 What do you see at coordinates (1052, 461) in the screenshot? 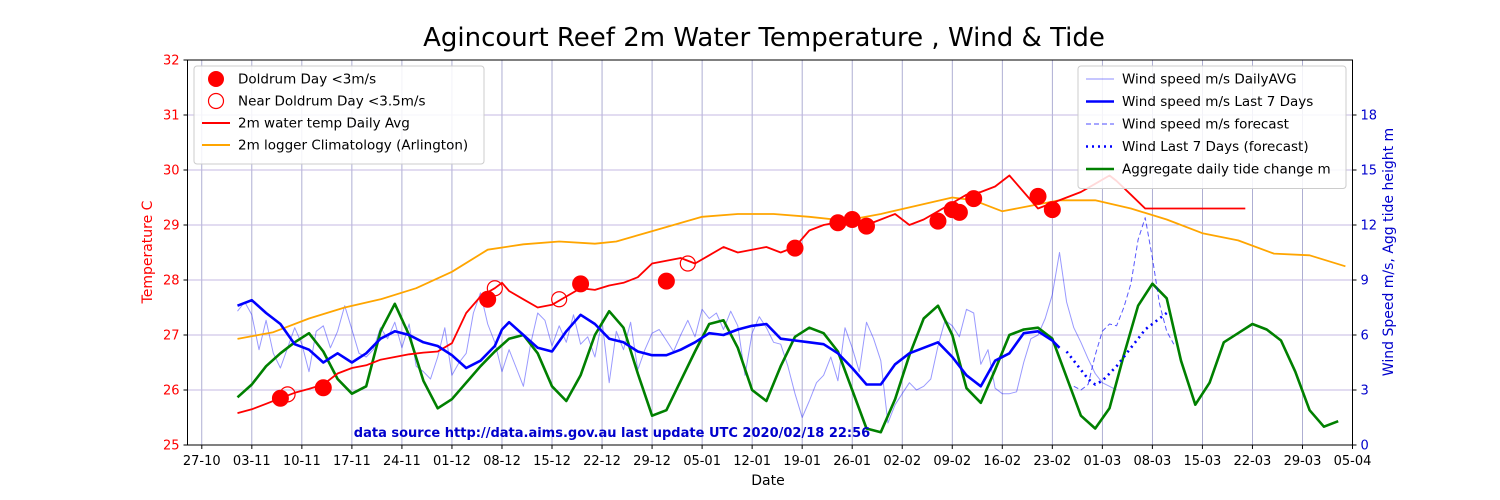
I see `x-tick-label: 23-02` at bounding box center [1052, 461].